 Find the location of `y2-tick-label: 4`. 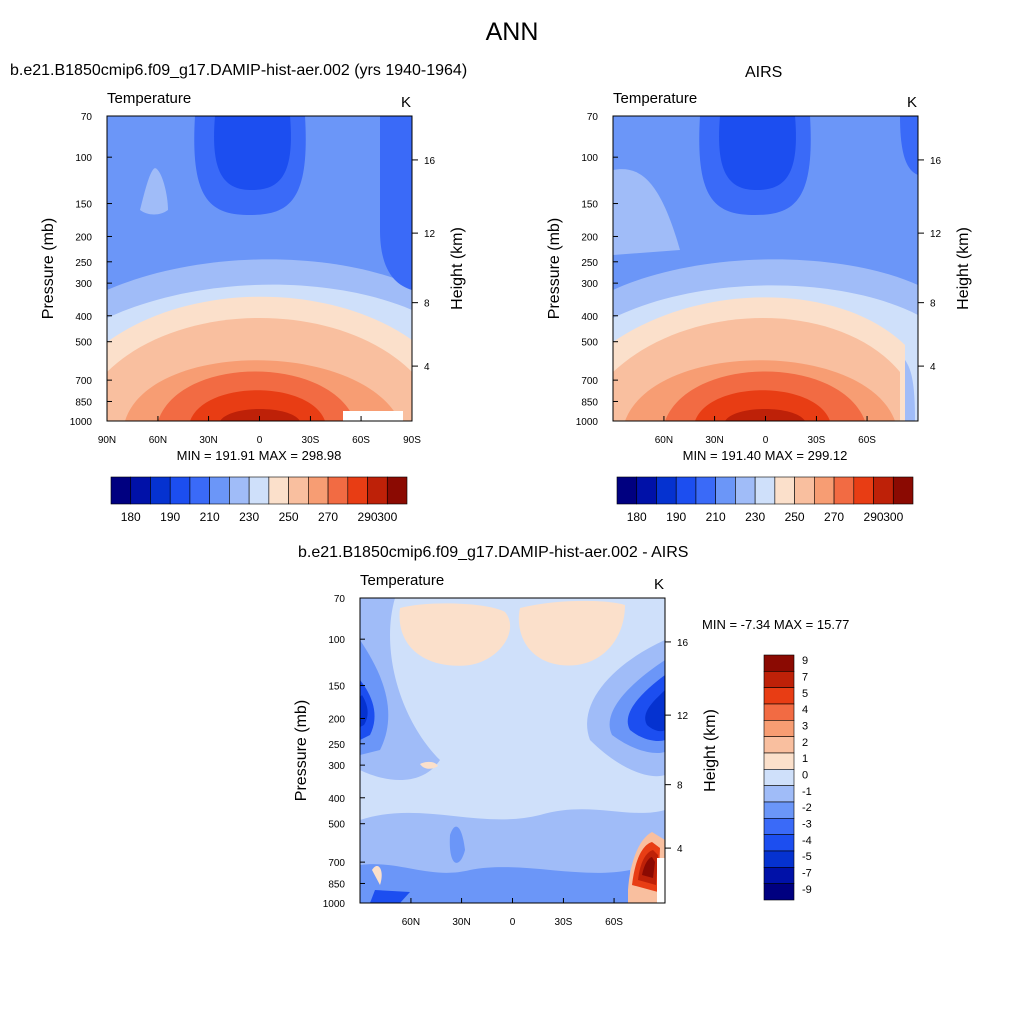

y2-tick-label: 4 is located at coordinates (680, 849).